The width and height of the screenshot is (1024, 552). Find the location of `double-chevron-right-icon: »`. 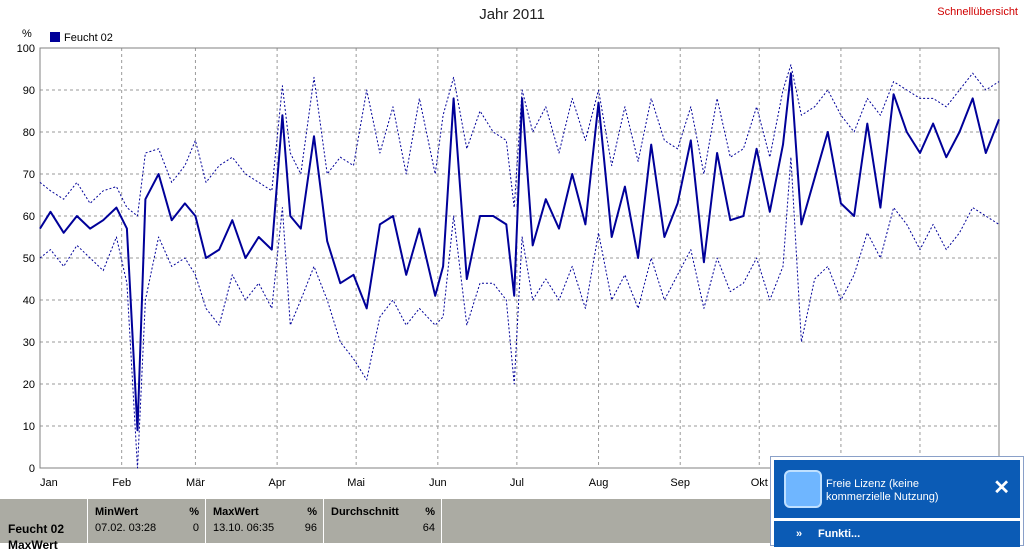

double-chevron-right-icon: » is located at coordinates (799, 534).